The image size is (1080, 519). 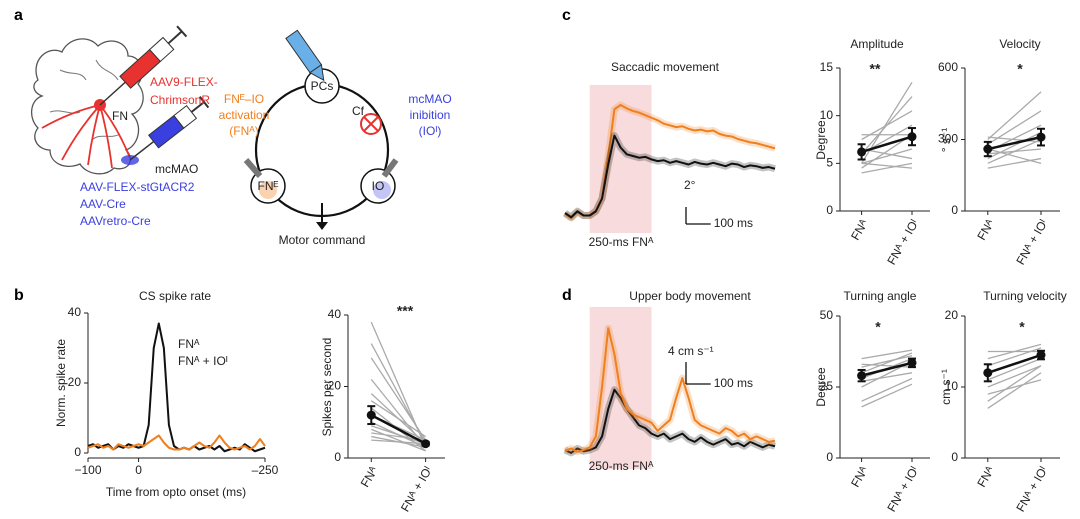 What do you see at coordinates (691, 351) in the screenshot?
I see `scale-label: 4 cm s⁻¹` at bounding box center [691, 351].